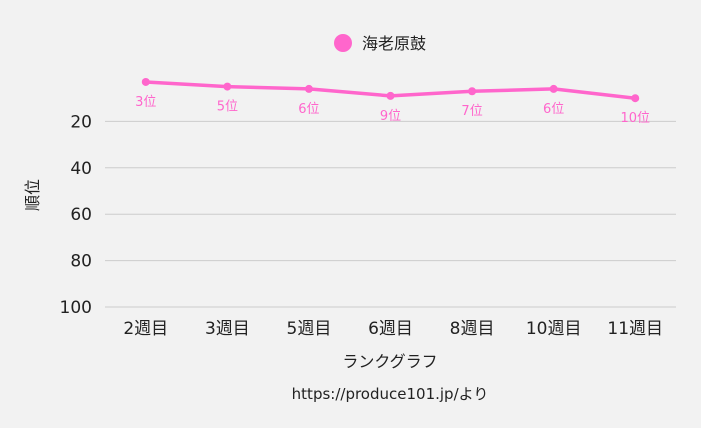 This screenshot has width=701, height=428. What do you see at coordinates (309, 329) in the screenshot?
I see `x-tick-label: 5週目` at bounding box center [309, 329].